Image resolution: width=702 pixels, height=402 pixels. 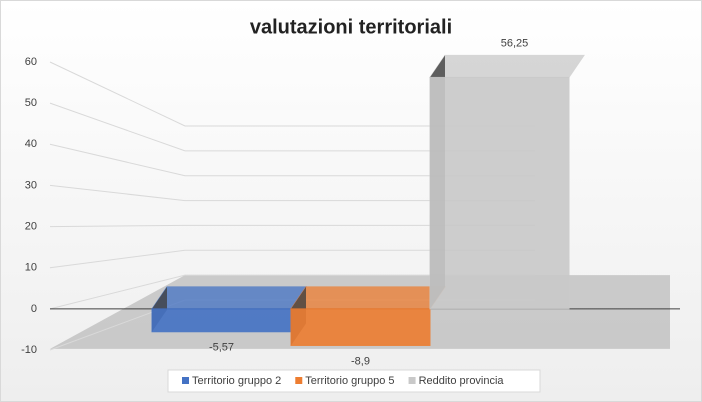 What do you see at coordinates (31, 268) in the screenshot?
I see `y-tick-label: 10` at bounding box center [31, 268].